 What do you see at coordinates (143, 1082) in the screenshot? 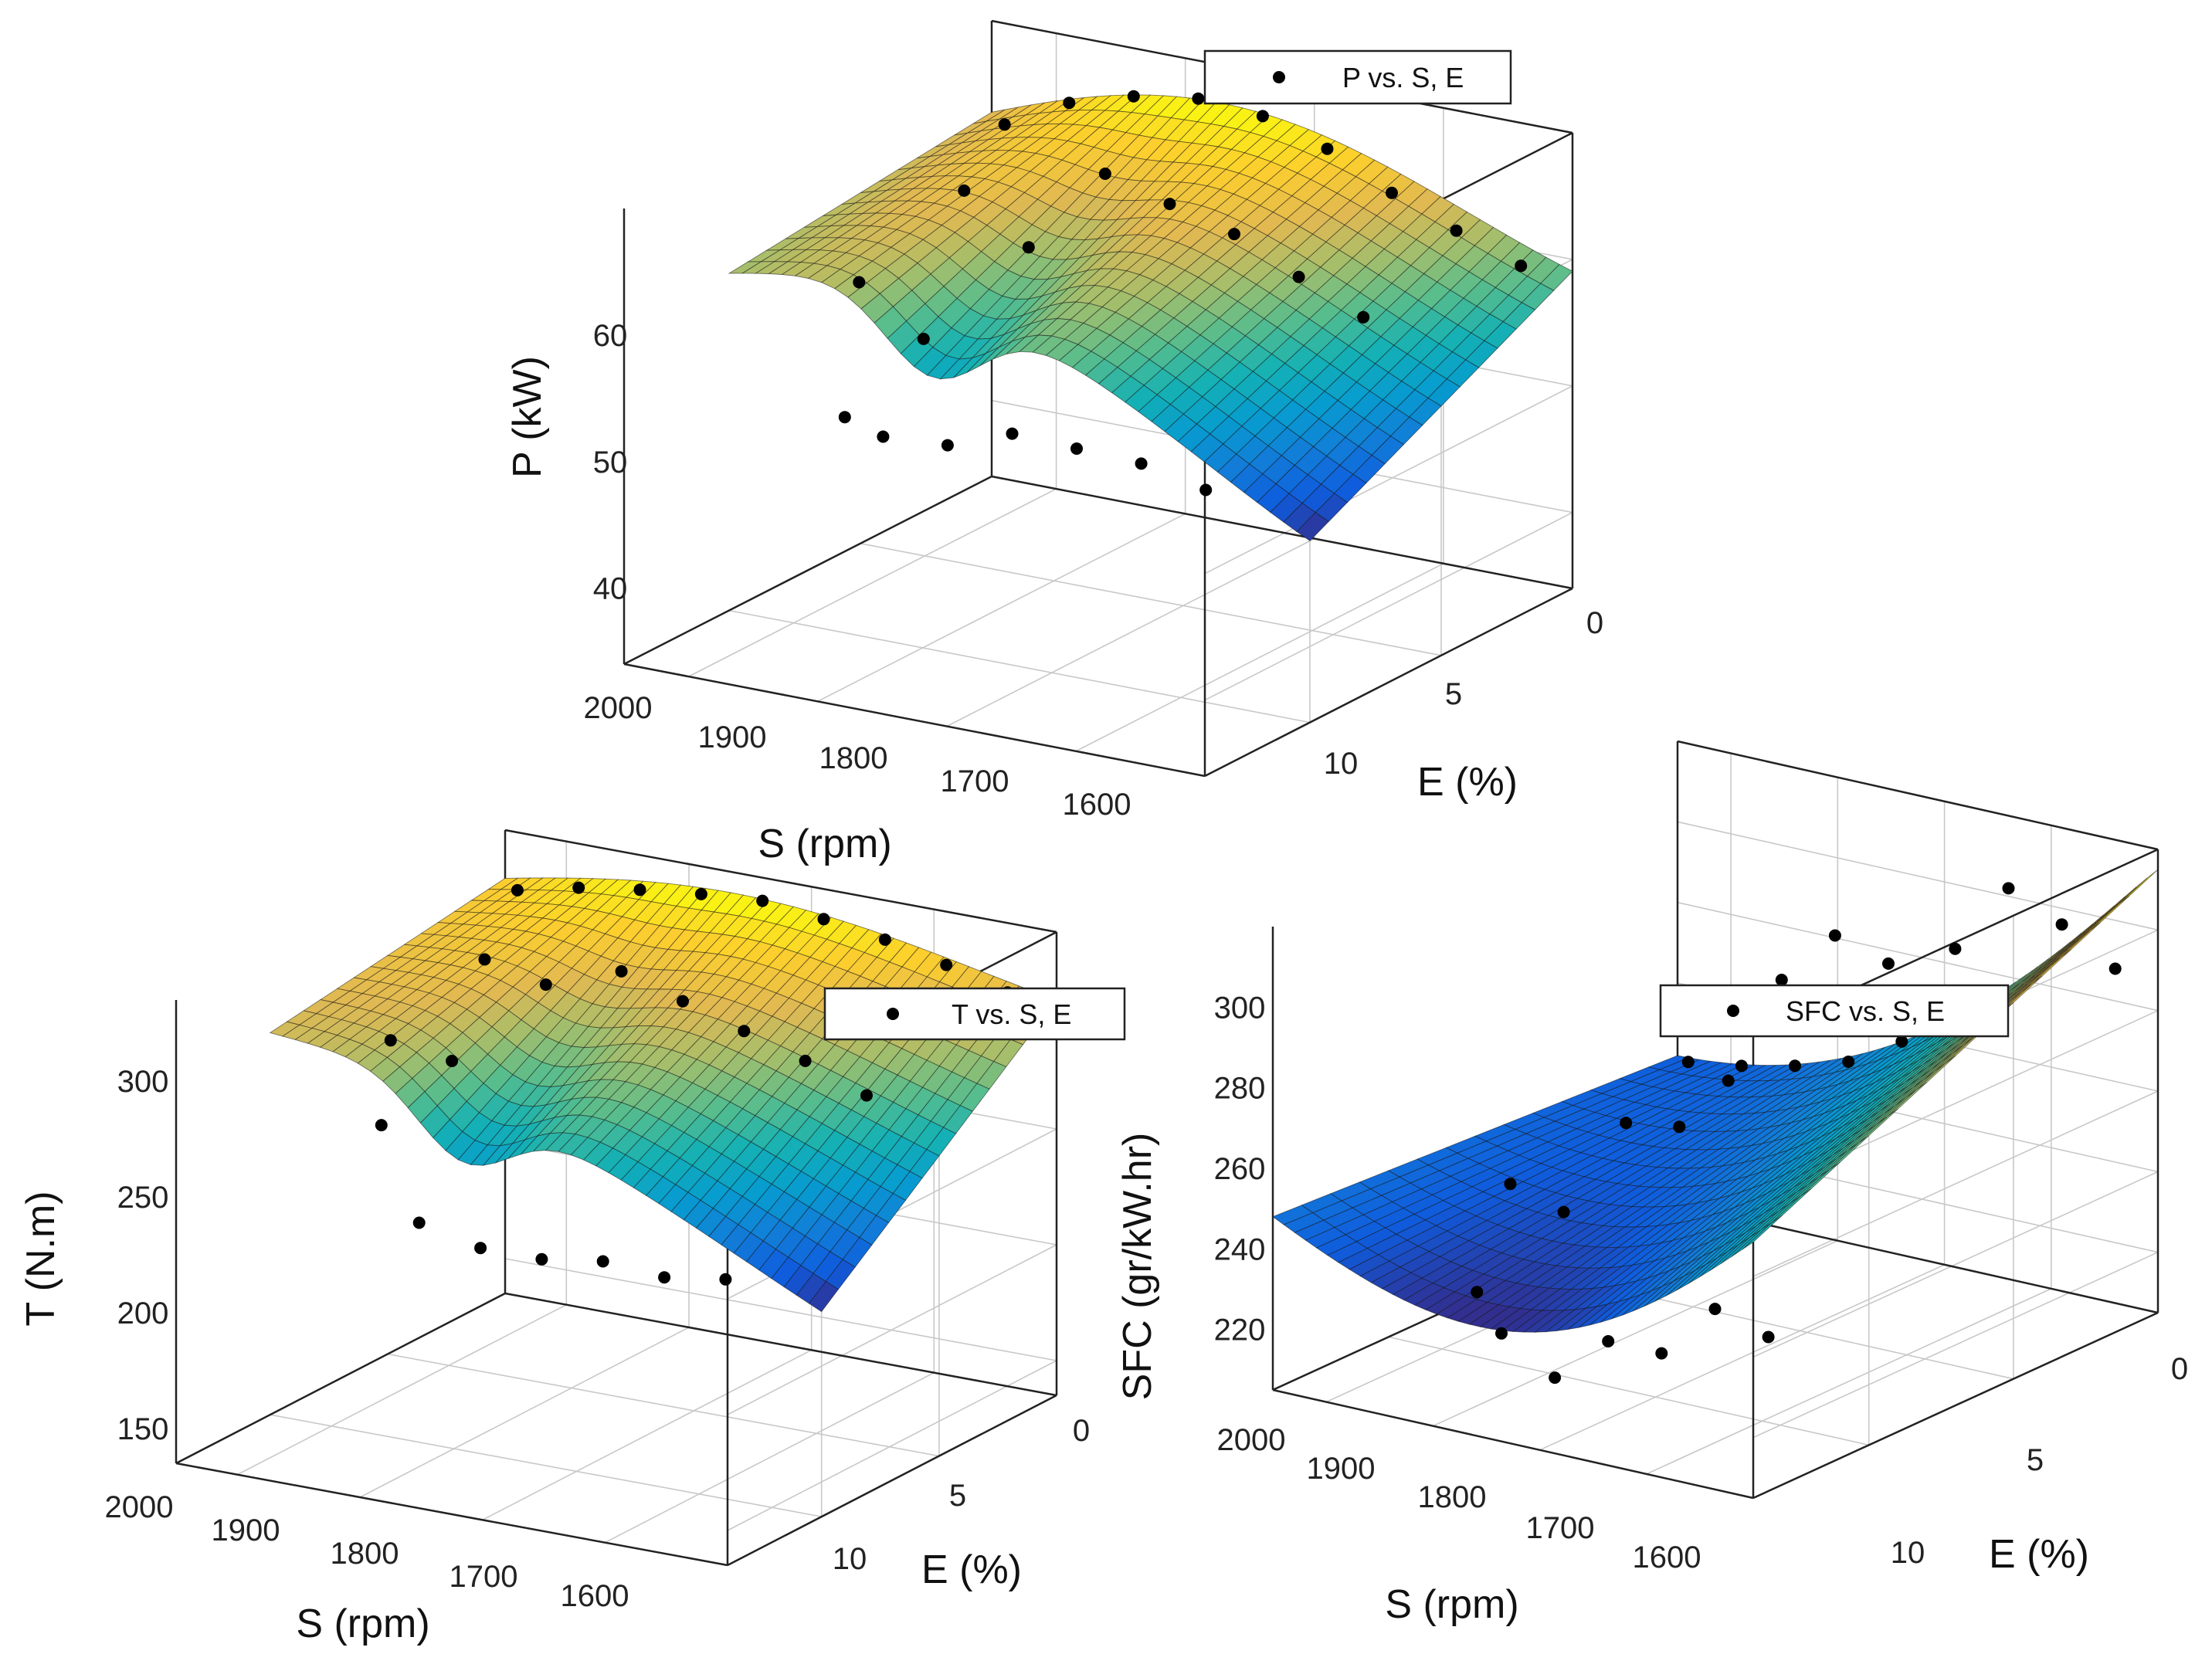
I see `z-tick-label: 300` at bounding box center [143, 1082].